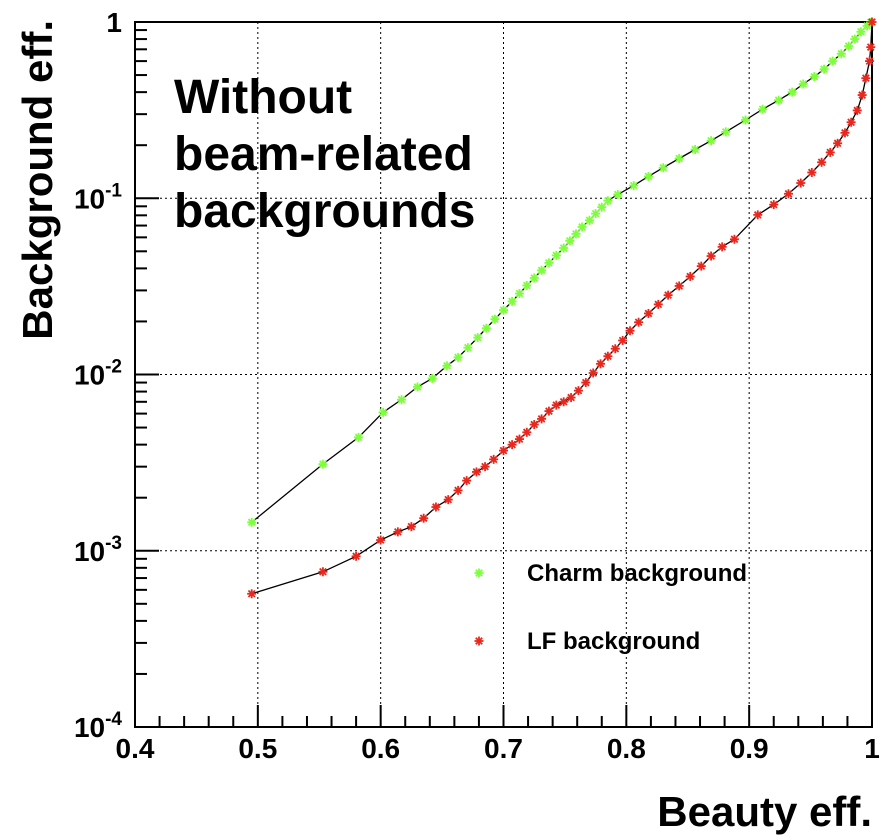 The height and width of the screenshot is (837, 881). I want to click on y-tick-label: 10⁻², so click(98, 374).